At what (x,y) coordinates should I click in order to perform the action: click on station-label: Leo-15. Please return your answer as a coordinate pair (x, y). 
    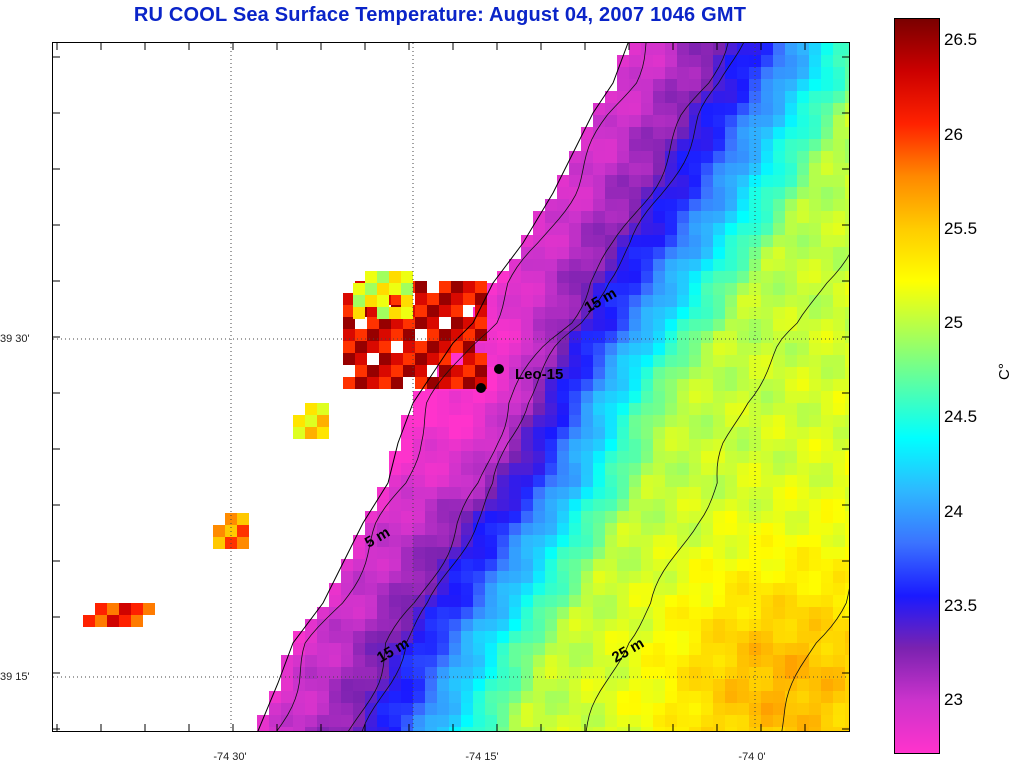
    Looking at the image, I should click on (539, 374).